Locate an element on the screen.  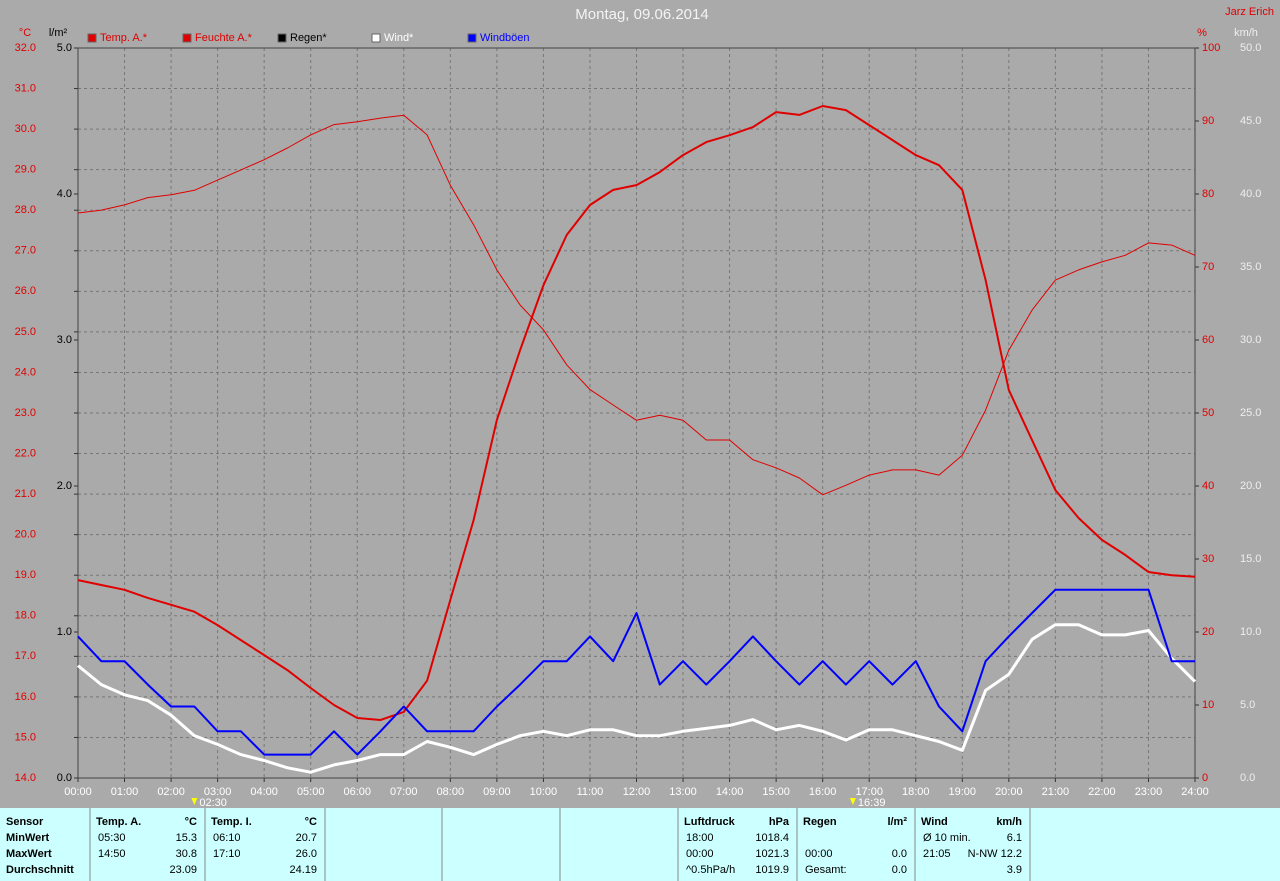
y-tick-label: 24.0 is located at coordinates (25, 372).